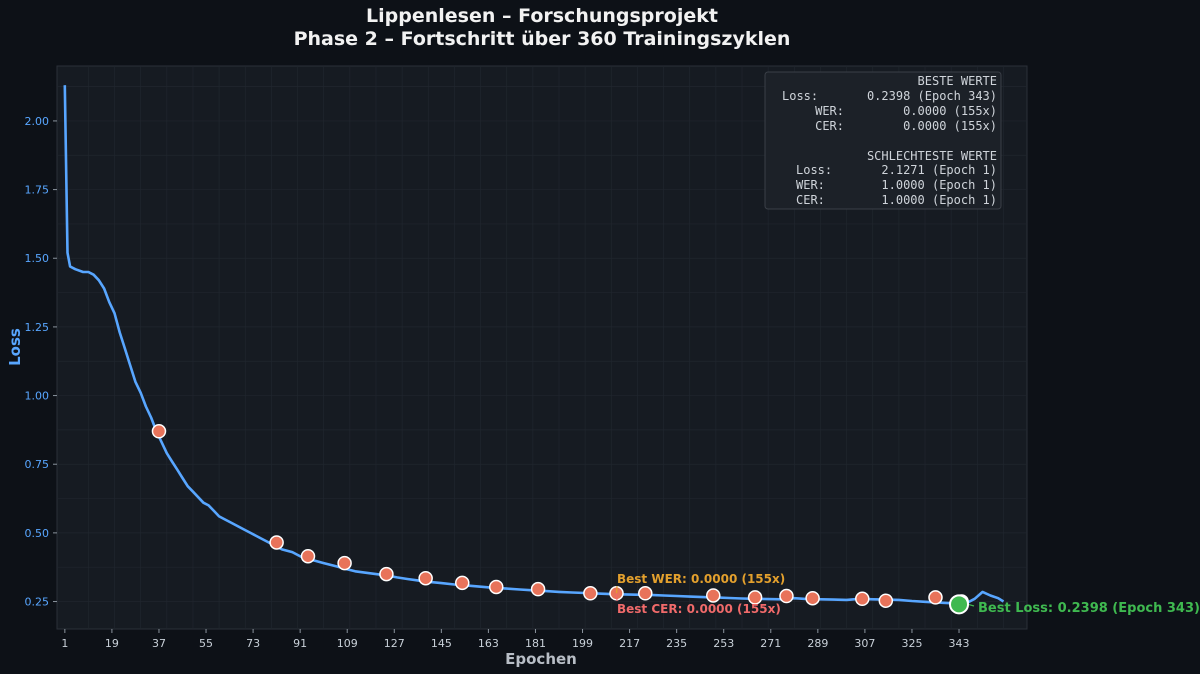 This screenshot has height=674, width=1200. What do you see at coordinates (971, 605) in the screenshot?
I see `best-loss-connector` at bounding box center [971, 605].